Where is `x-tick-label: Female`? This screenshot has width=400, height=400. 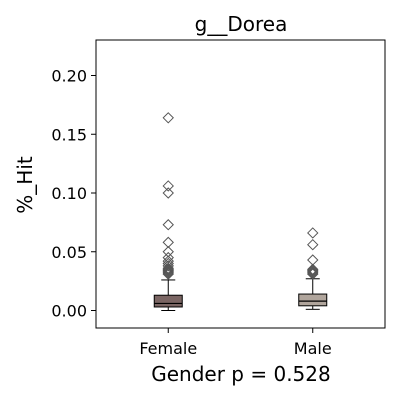 x-tick-label: Female is located at coordinates (168, 348).